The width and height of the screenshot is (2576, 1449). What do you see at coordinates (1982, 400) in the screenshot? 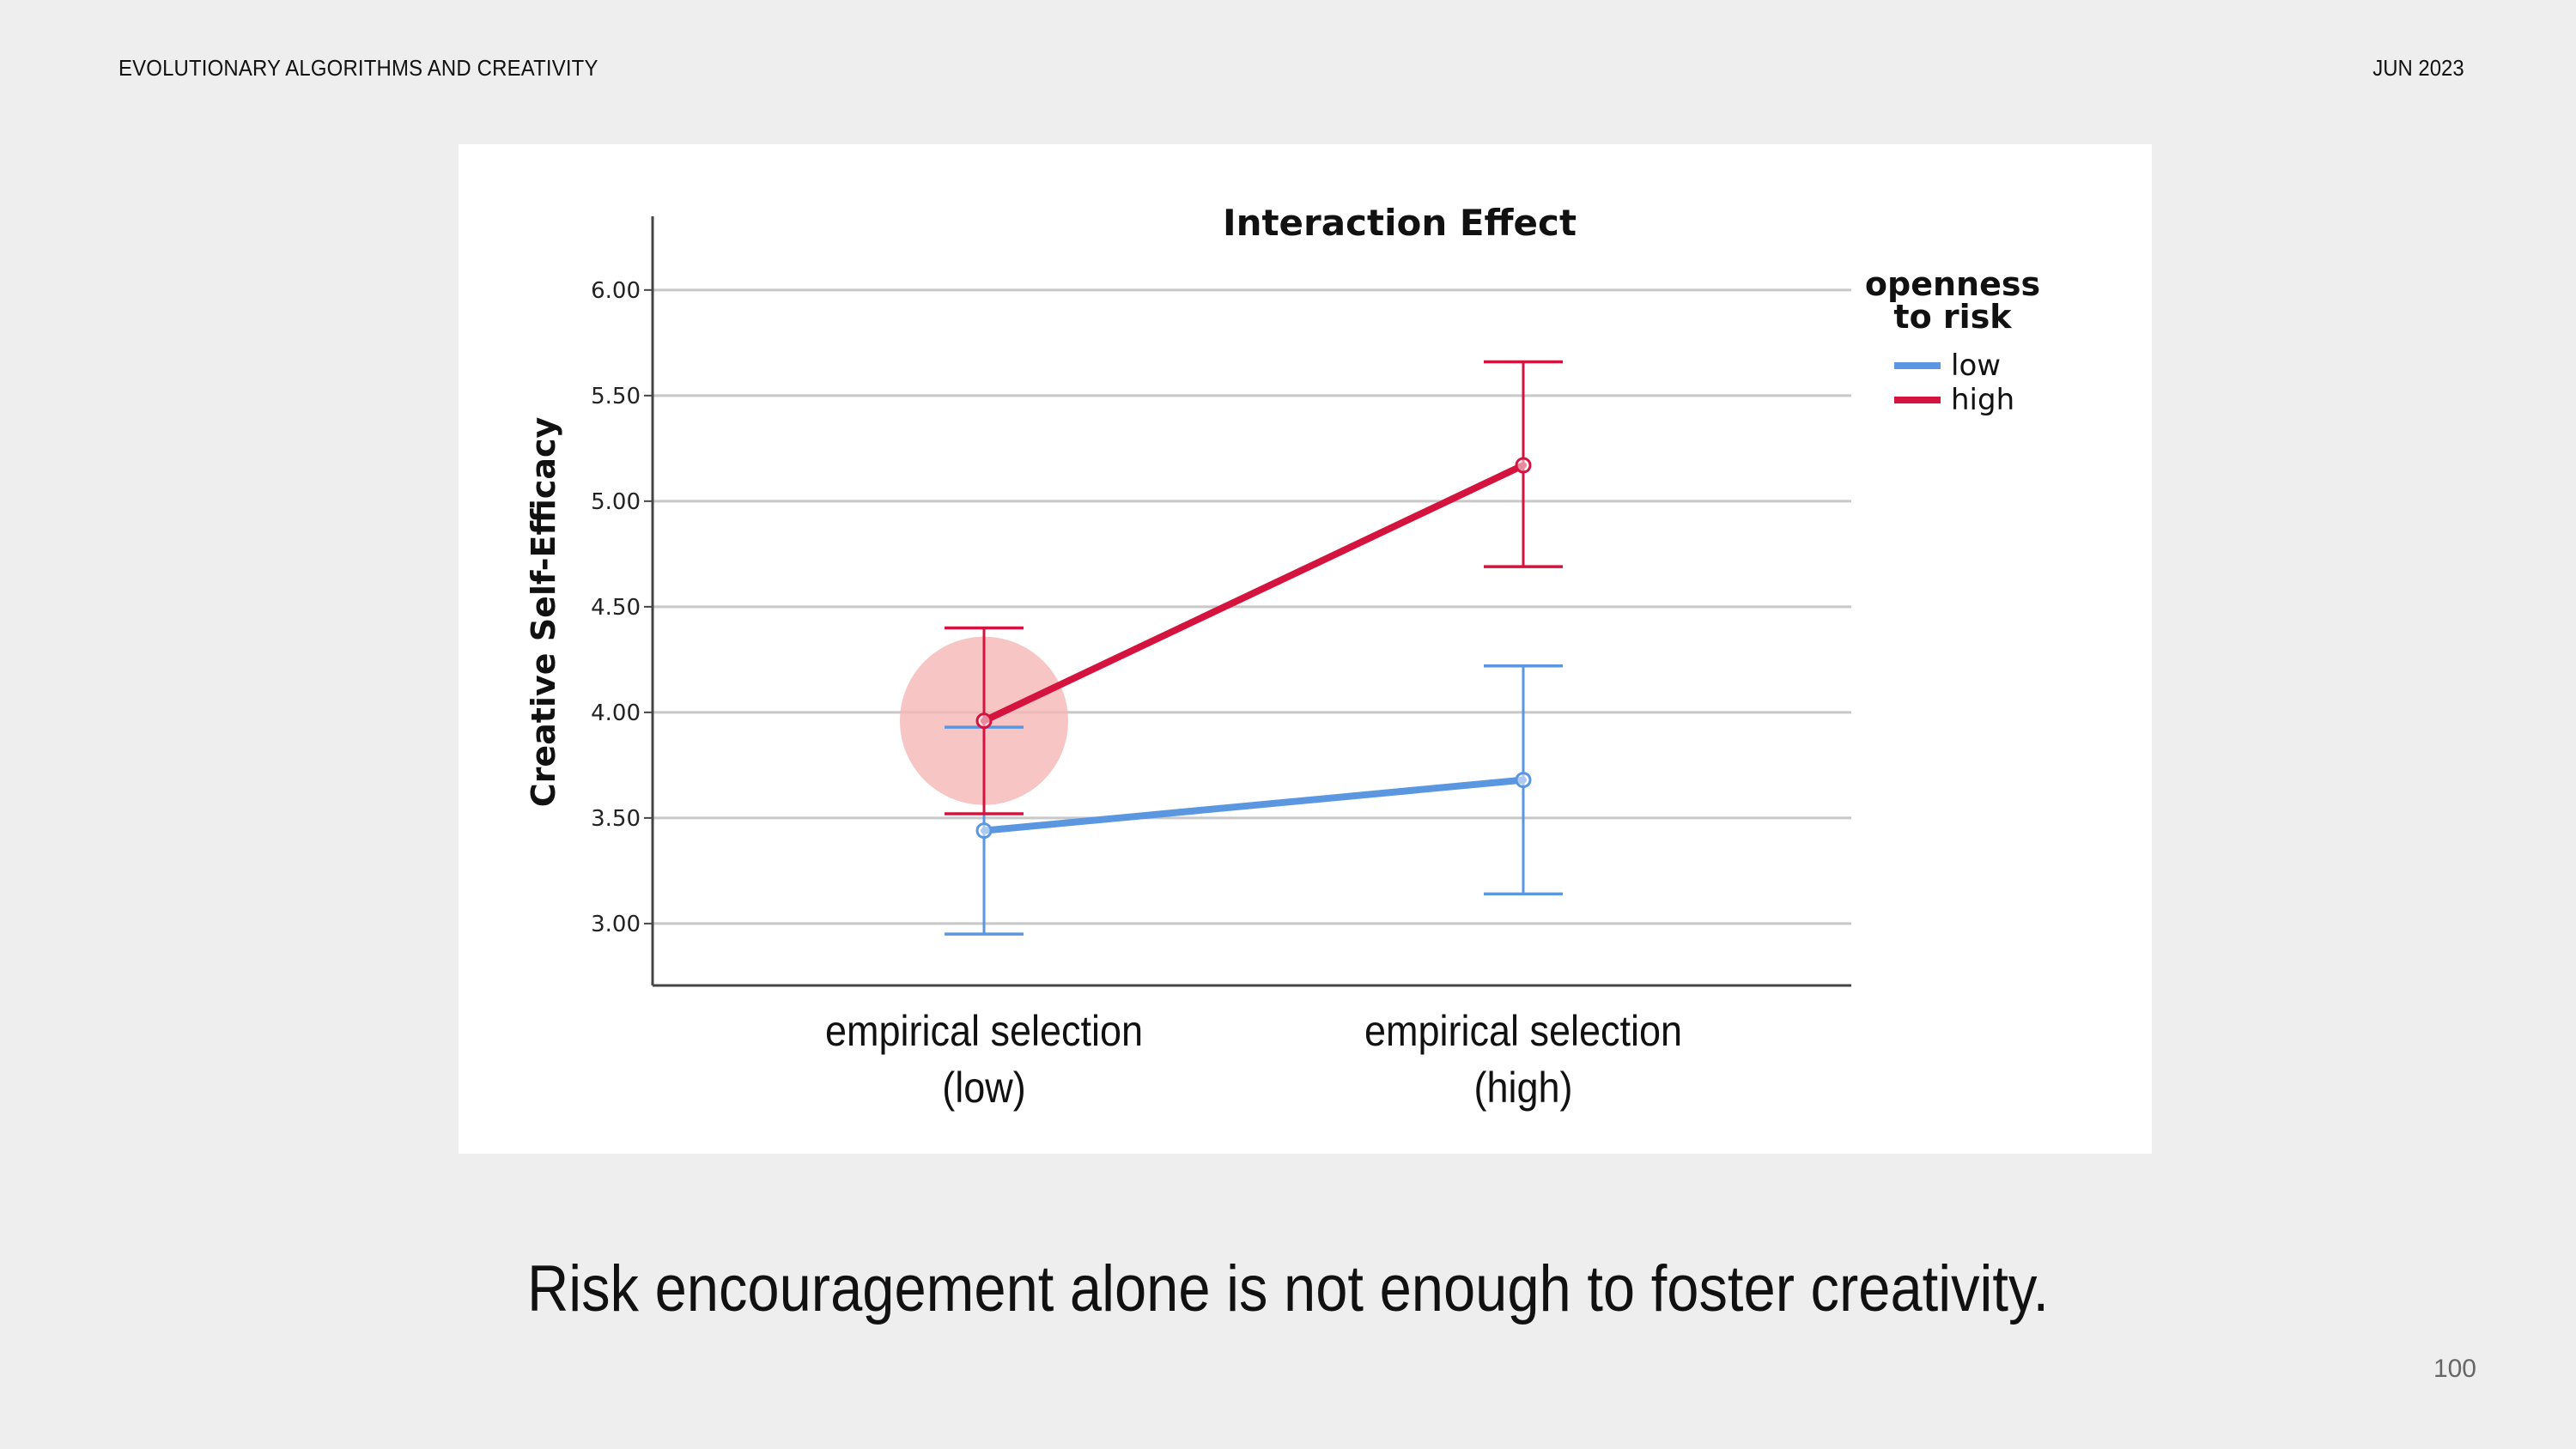
I see `legend-label-high: high` at bounding box center [1982, 400].